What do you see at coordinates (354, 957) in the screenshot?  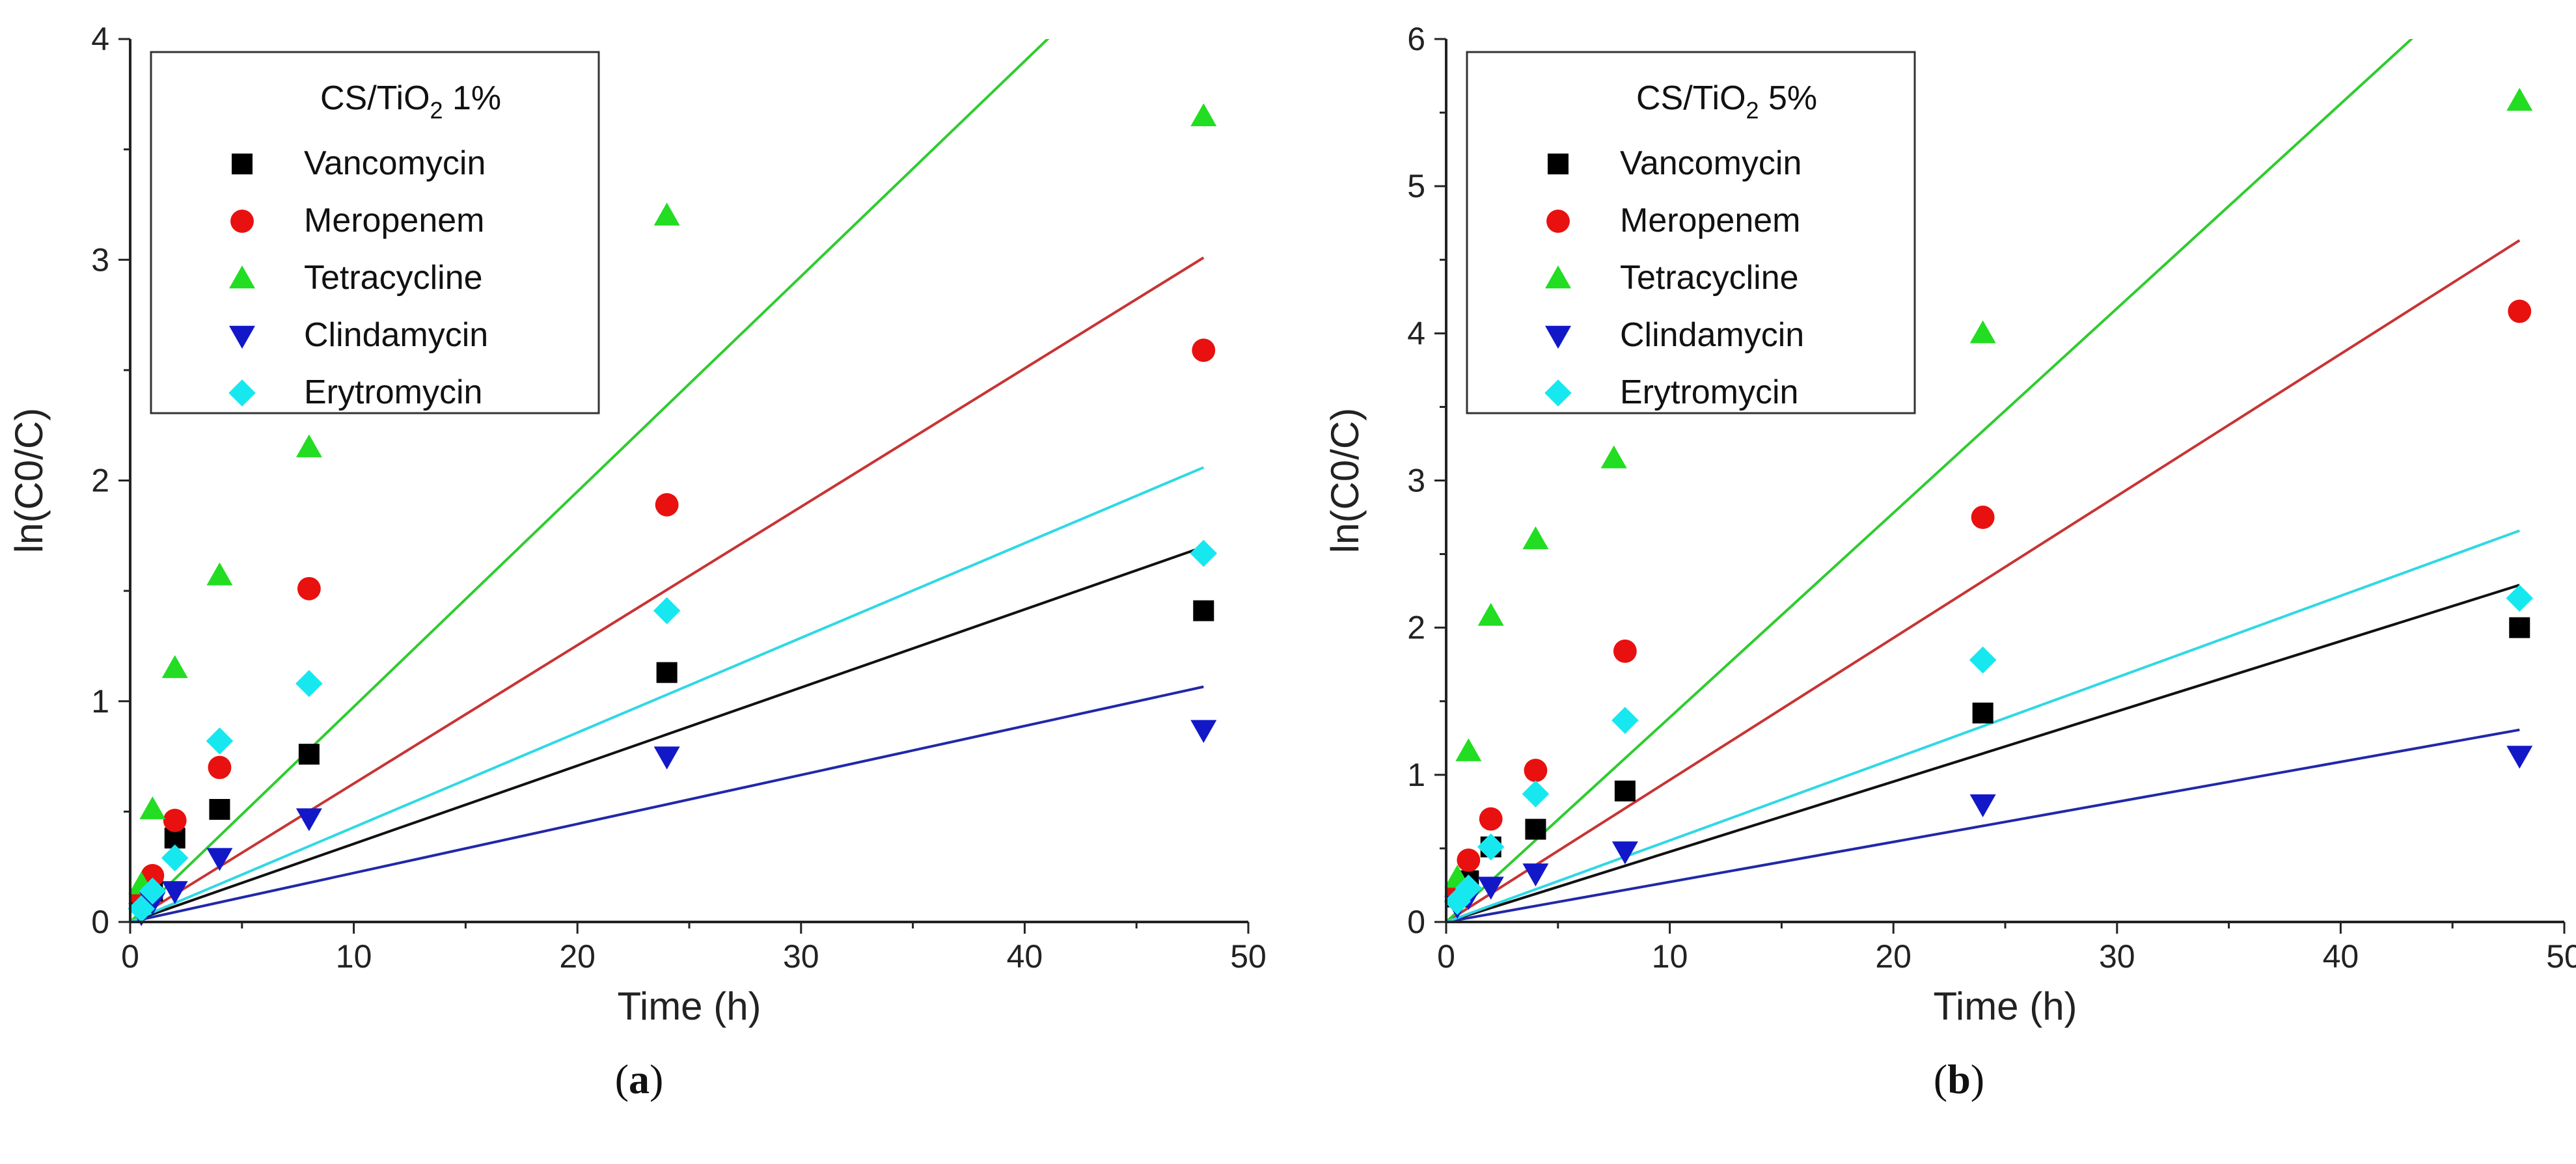 I see `x-tick-label: 10` at bounding box center [354, 957].